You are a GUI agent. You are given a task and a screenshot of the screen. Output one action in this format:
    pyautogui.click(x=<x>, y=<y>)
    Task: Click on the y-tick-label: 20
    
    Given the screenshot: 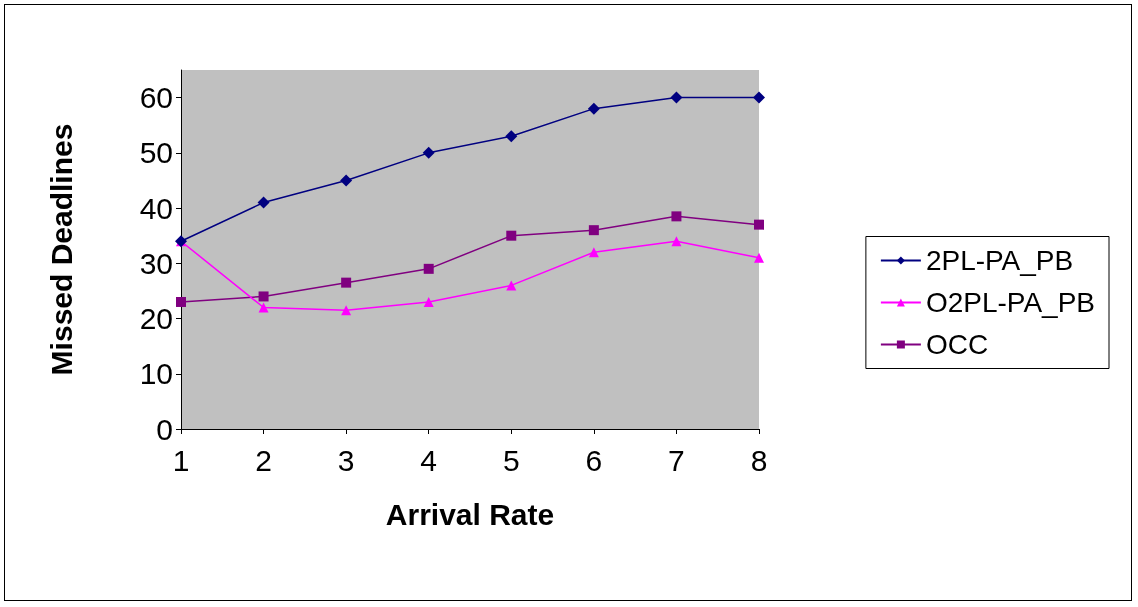 What is the action you would take?
    pyautogui.click(x=156, y=319)
    